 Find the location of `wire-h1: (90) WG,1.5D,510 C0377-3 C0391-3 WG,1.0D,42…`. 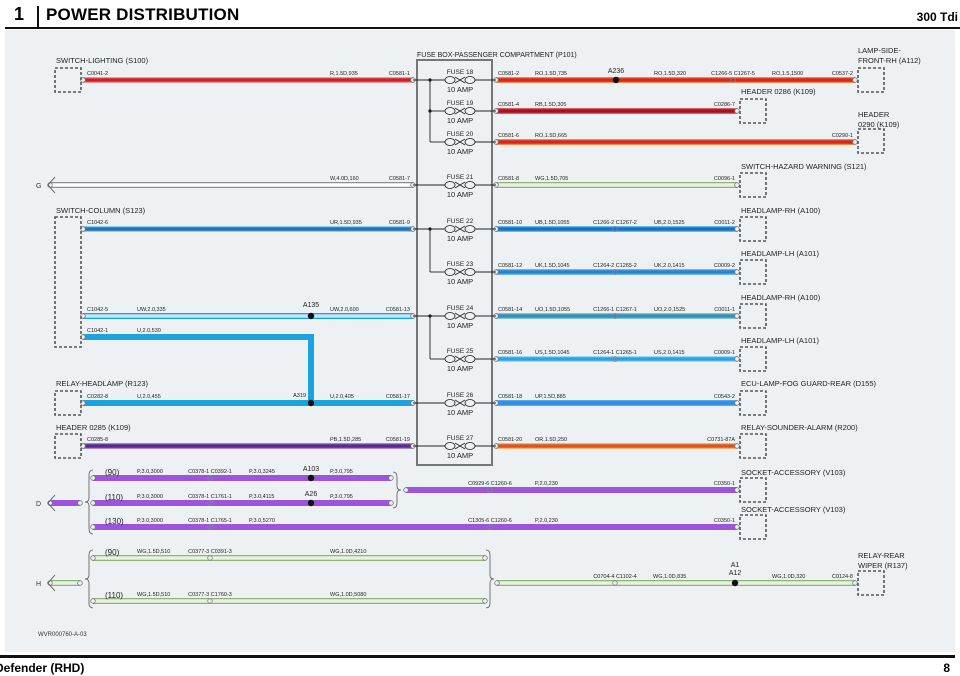

wire-h1: (90) WG,1.5D,510 C0377-3 C0391-3 WG,1.0D,42… is located at coordinates (289, 554).